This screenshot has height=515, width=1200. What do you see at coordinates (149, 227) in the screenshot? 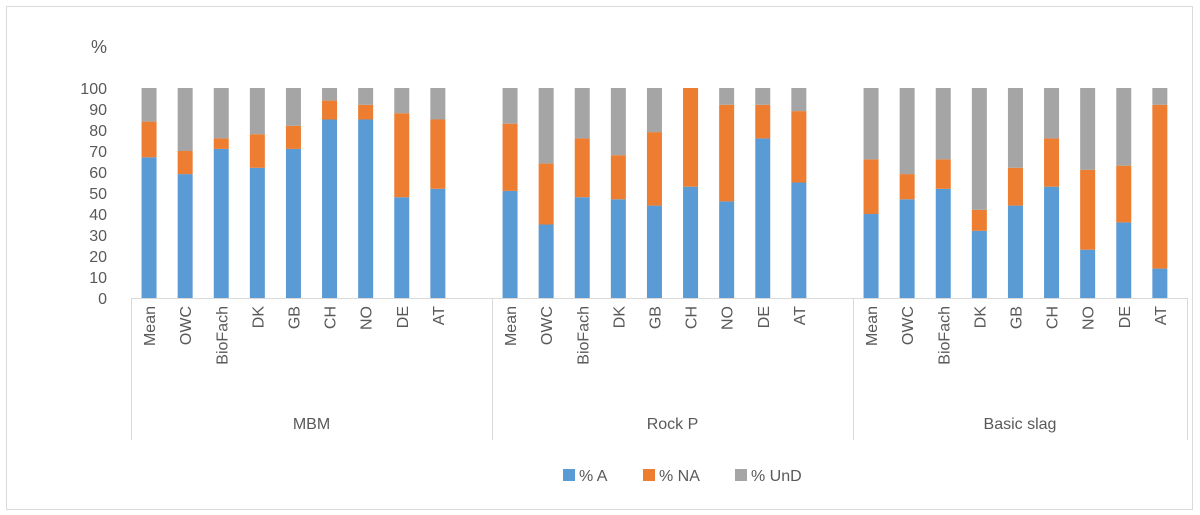
I see `bar-segment-mbm-mean-a` at bounding box center [149, 227].